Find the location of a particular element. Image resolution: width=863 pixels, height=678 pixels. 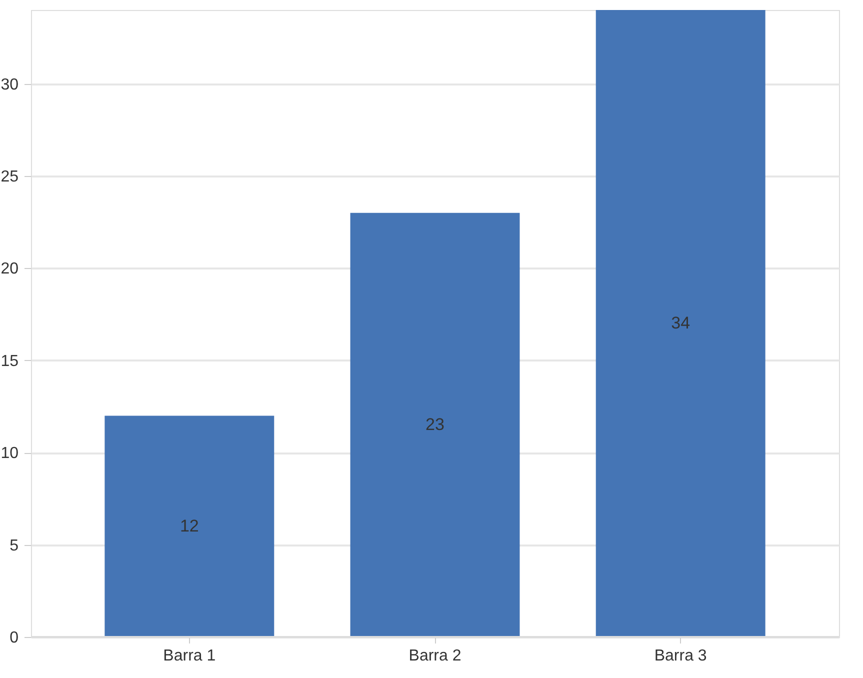

x-tick-label: Barra 1 is located at coordinates (189, 656).